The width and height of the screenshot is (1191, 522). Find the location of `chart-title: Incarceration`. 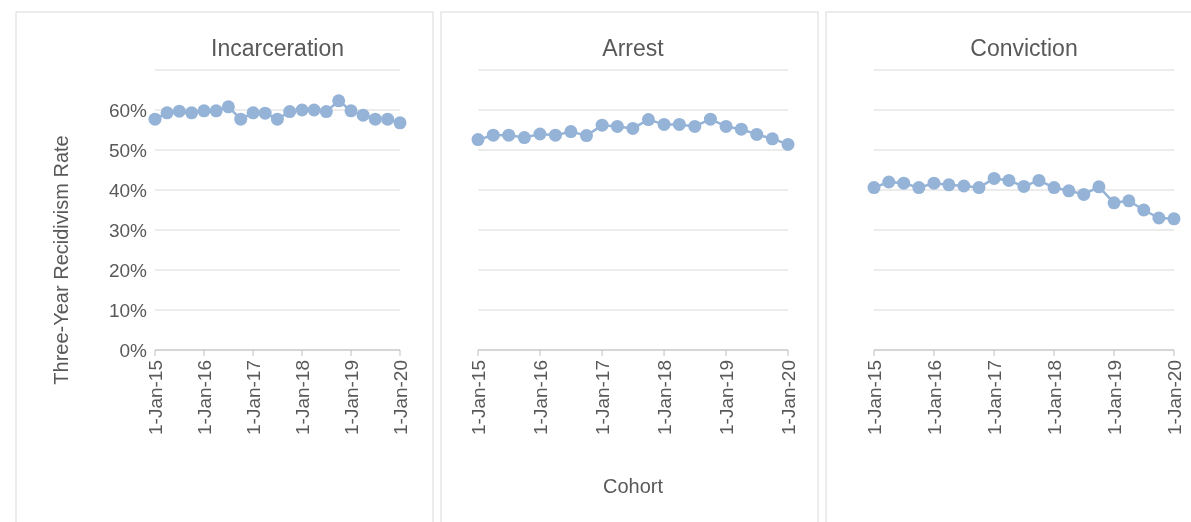

chart-title: Incarceration is located at coordinates (277, 48).